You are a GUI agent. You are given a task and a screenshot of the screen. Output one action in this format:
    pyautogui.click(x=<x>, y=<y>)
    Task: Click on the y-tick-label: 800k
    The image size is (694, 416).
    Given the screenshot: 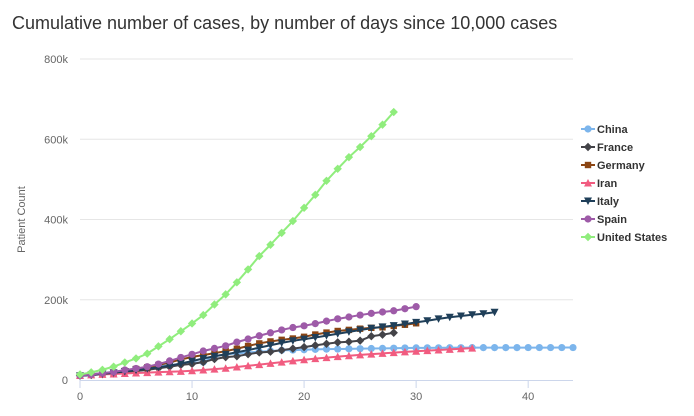 What is the action you would take?
    pyautogui.click(x=56, y=60)
    